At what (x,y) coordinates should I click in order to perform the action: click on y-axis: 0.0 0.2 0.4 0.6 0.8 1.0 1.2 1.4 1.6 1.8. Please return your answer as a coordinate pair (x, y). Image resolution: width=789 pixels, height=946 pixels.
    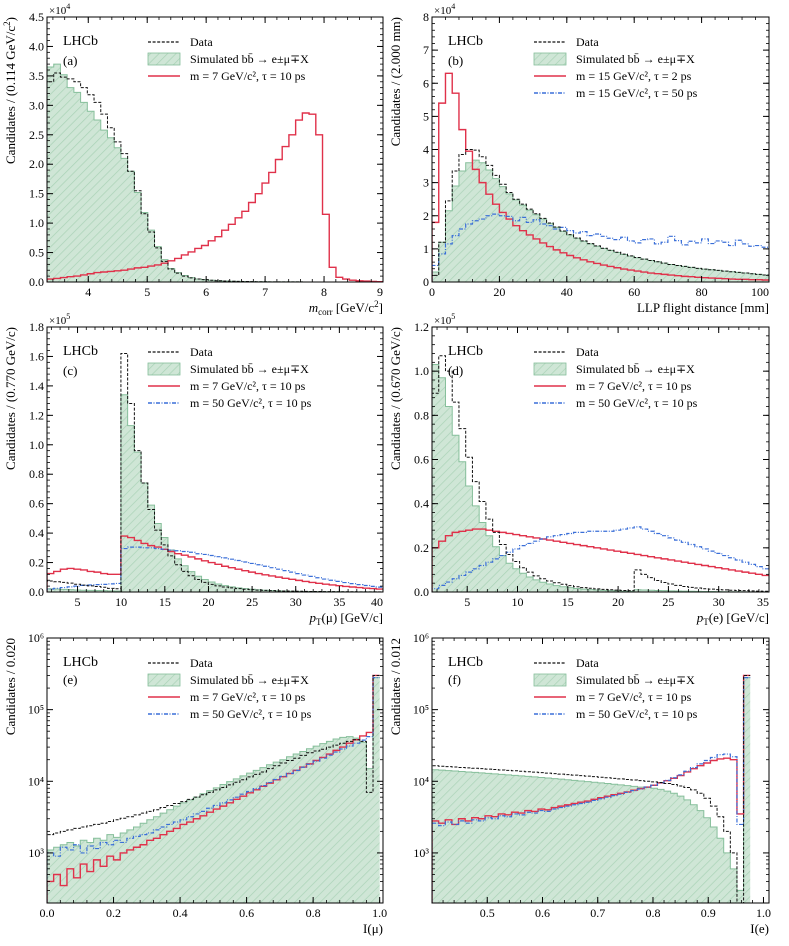
    Looking at the image, I should click on (206, 459).